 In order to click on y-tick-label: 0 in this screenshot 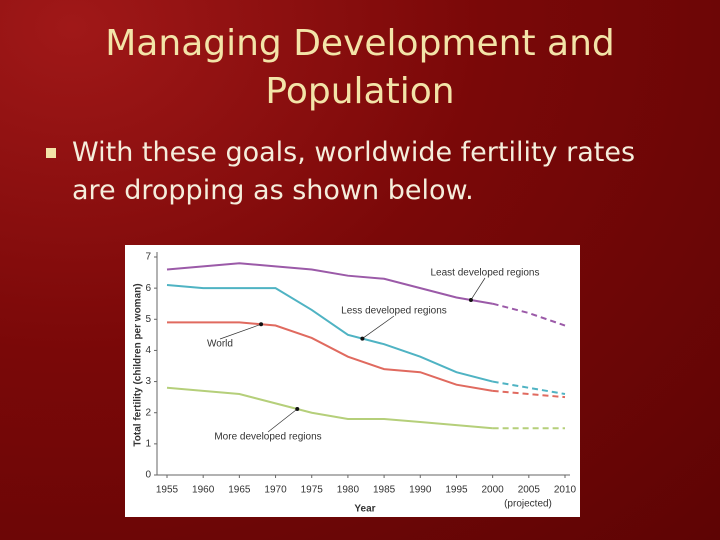, I will do `click(148, 475)`.